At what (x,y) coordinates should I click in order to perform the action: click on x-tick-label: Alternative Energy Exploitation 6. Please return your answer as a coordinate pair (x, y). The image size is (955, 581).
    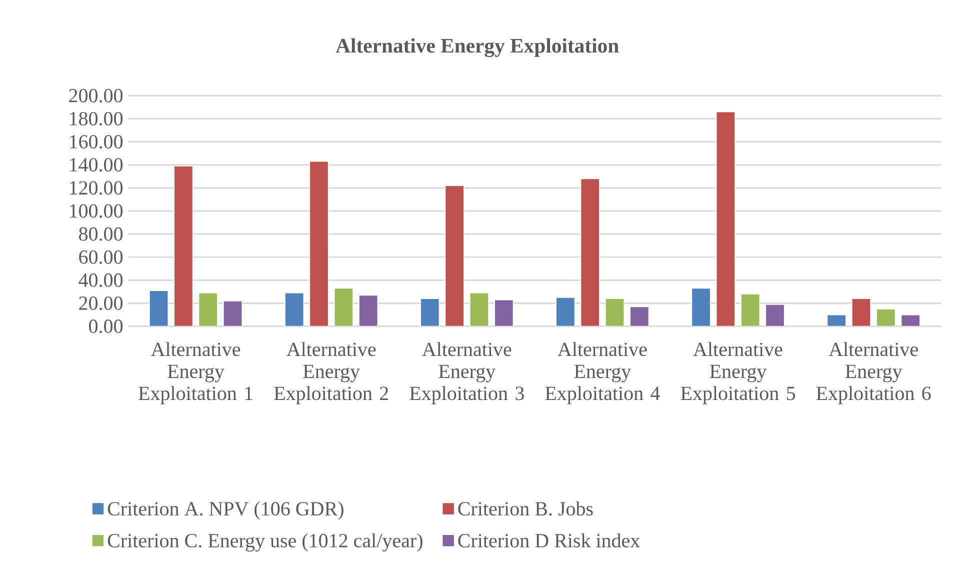
    Looking at the image, I should click on (873, 373).